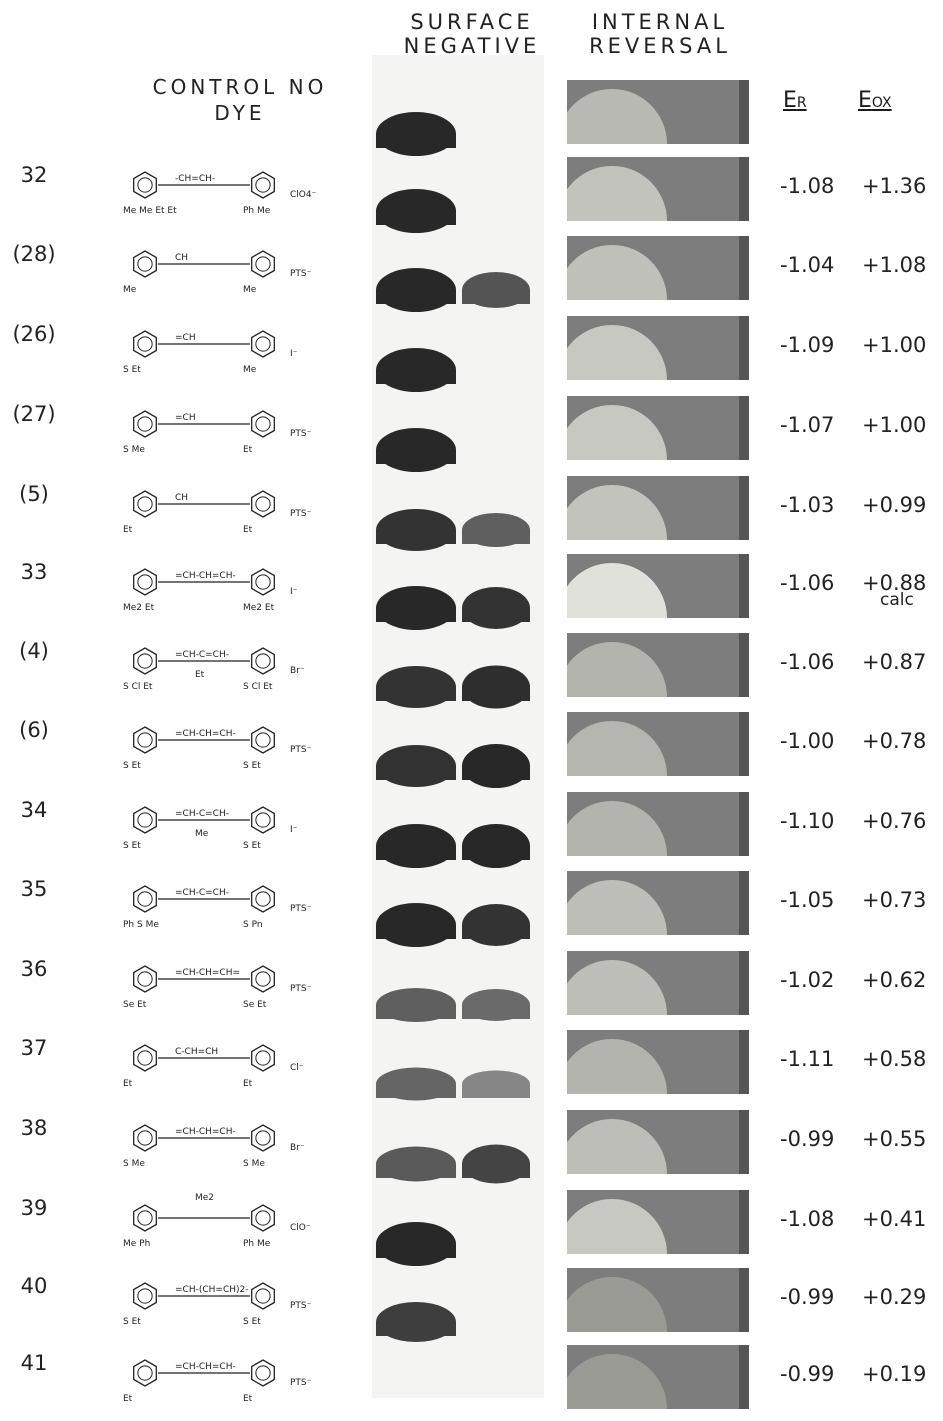  What do you see at coordinates (34, 730) in the screenshot?
I see `dye-number: (6)` at bounding box center [34, 730].